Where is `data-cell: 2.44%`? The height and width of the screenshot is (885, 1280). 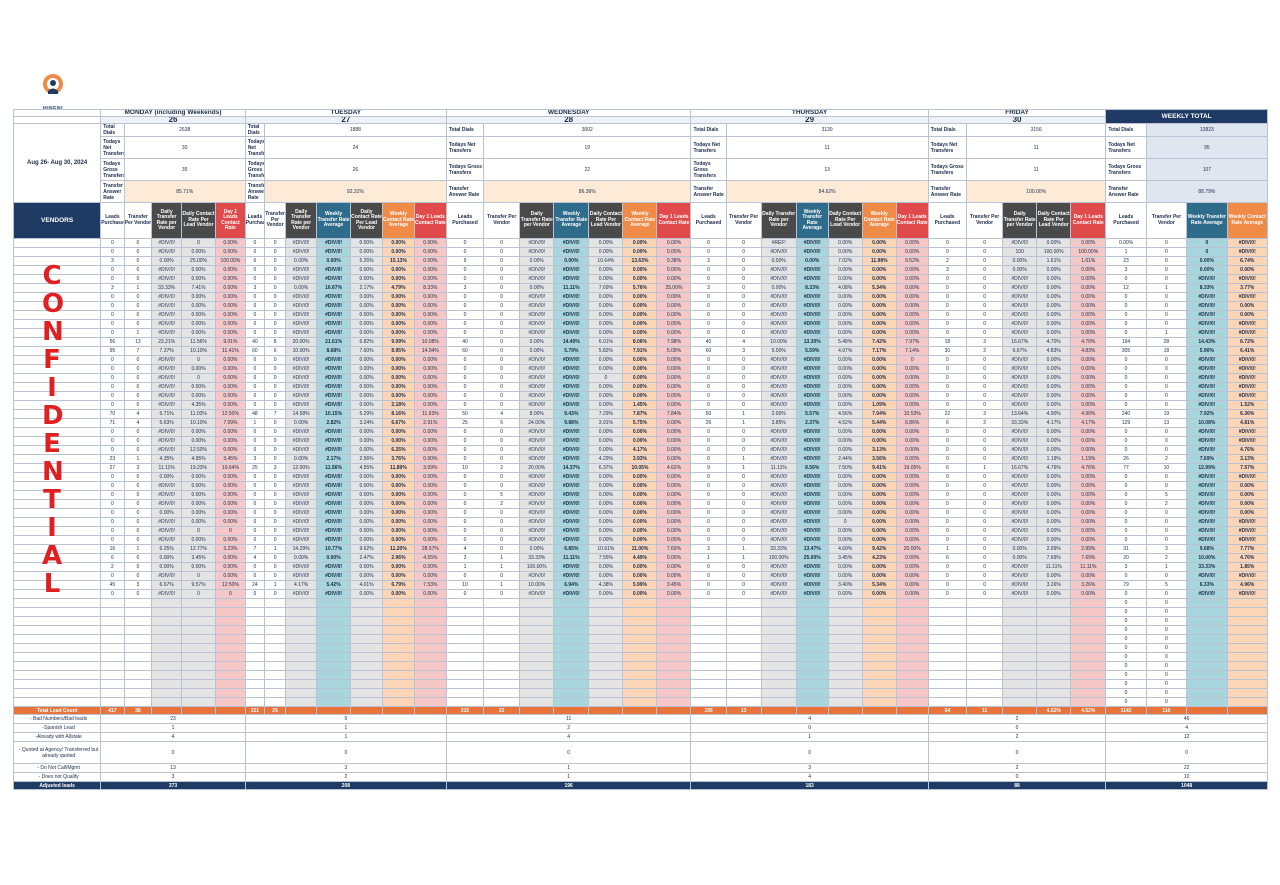
data-cell: 2.44% is located at coordinates (845, 459).